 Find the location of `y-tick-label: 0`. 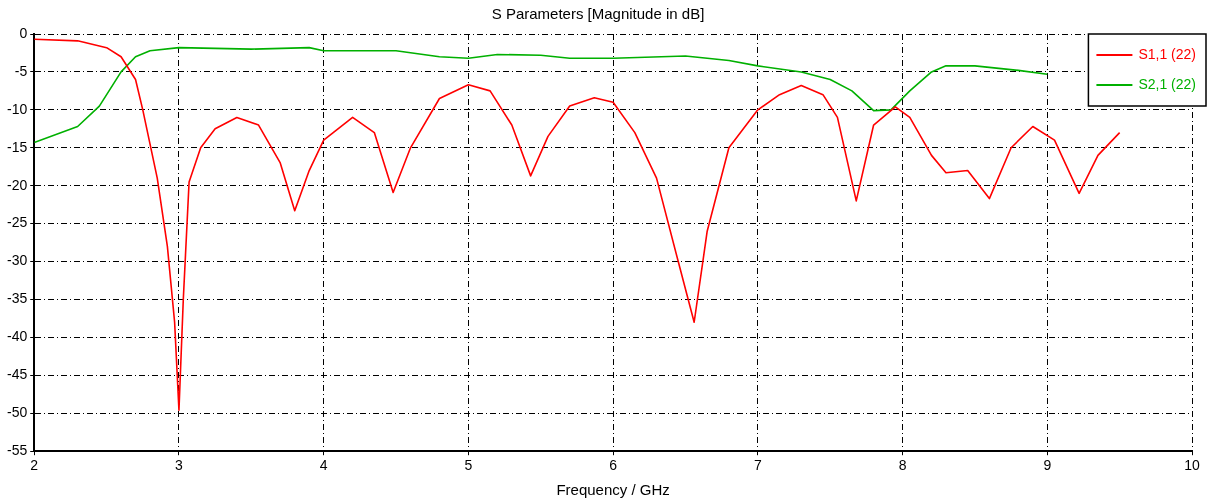

y-tick-label: 0 is located at coordinates (23, 32).